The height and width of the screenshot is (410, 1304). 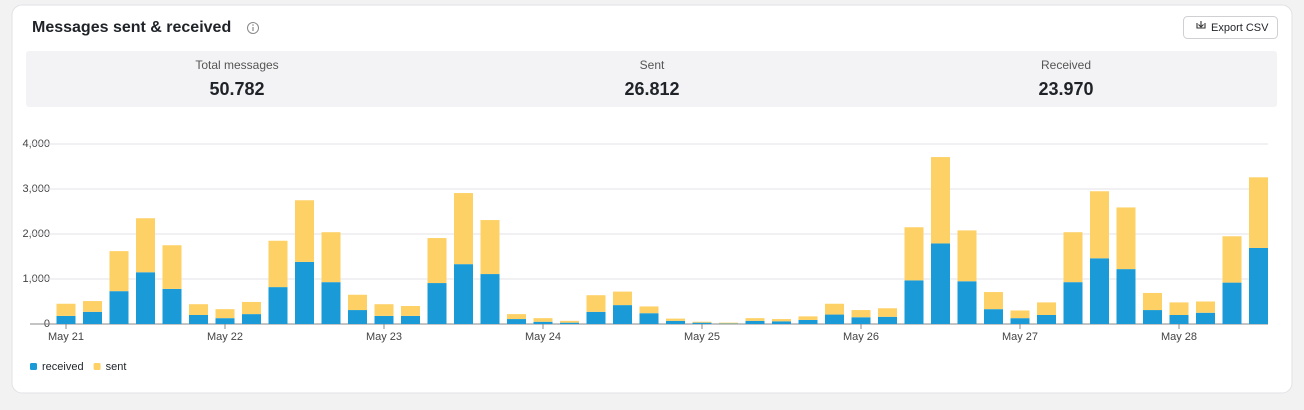 I want to click on stat-value: 23.970, so click(x=1065, y=89).